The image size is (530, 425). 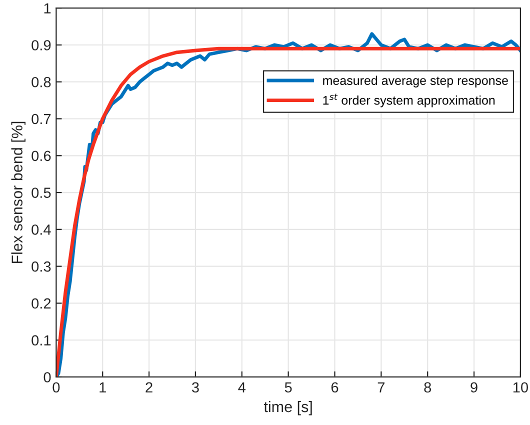 What do you see at coordinates (56, 387) in the screenshot?
I see `x-tick-label: 0` at bounding box center [56, 387].